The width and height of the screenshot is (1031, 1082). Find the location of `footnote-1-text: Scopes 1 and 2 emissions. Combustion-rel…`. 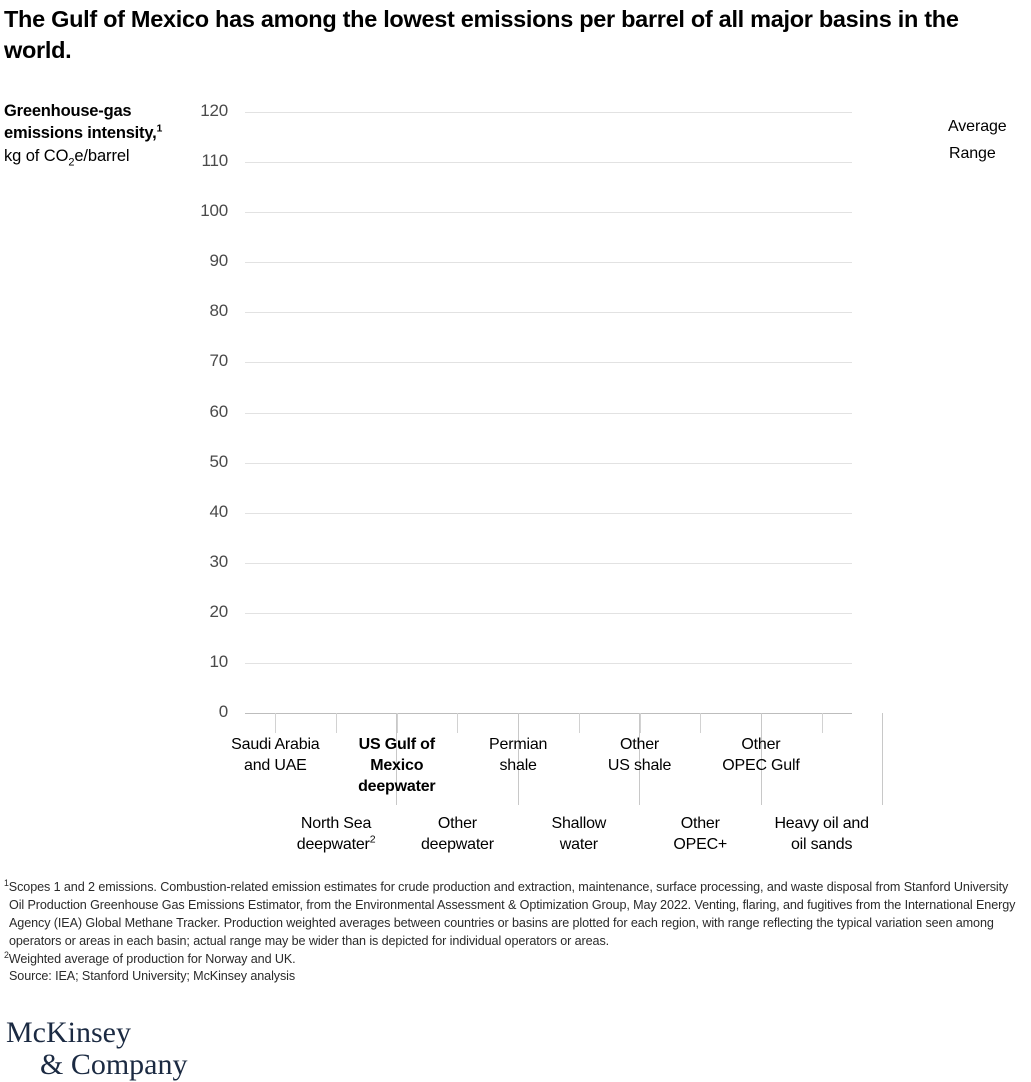

footnote-1-text: Scopes 1 and 2 emissions. Combustion-rel… is located at coordinates (512, 914).